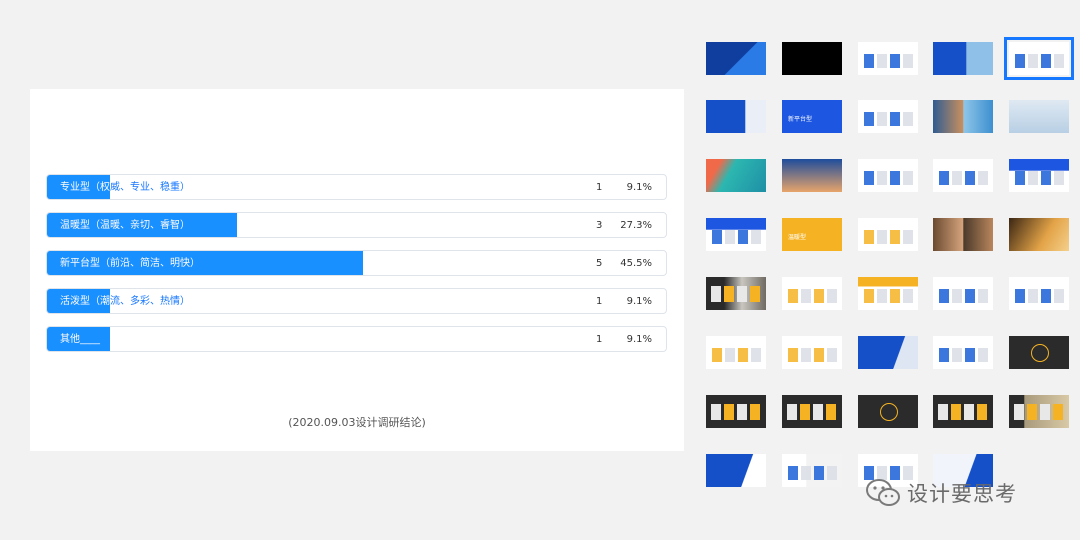 The image size is (1080, 540). What do you see at coordinates (125, 301) in the screenshot?
I see `option-label-on-bar: 活泼型（潮流、多彩、热情）` at bounding box center [125, 301].